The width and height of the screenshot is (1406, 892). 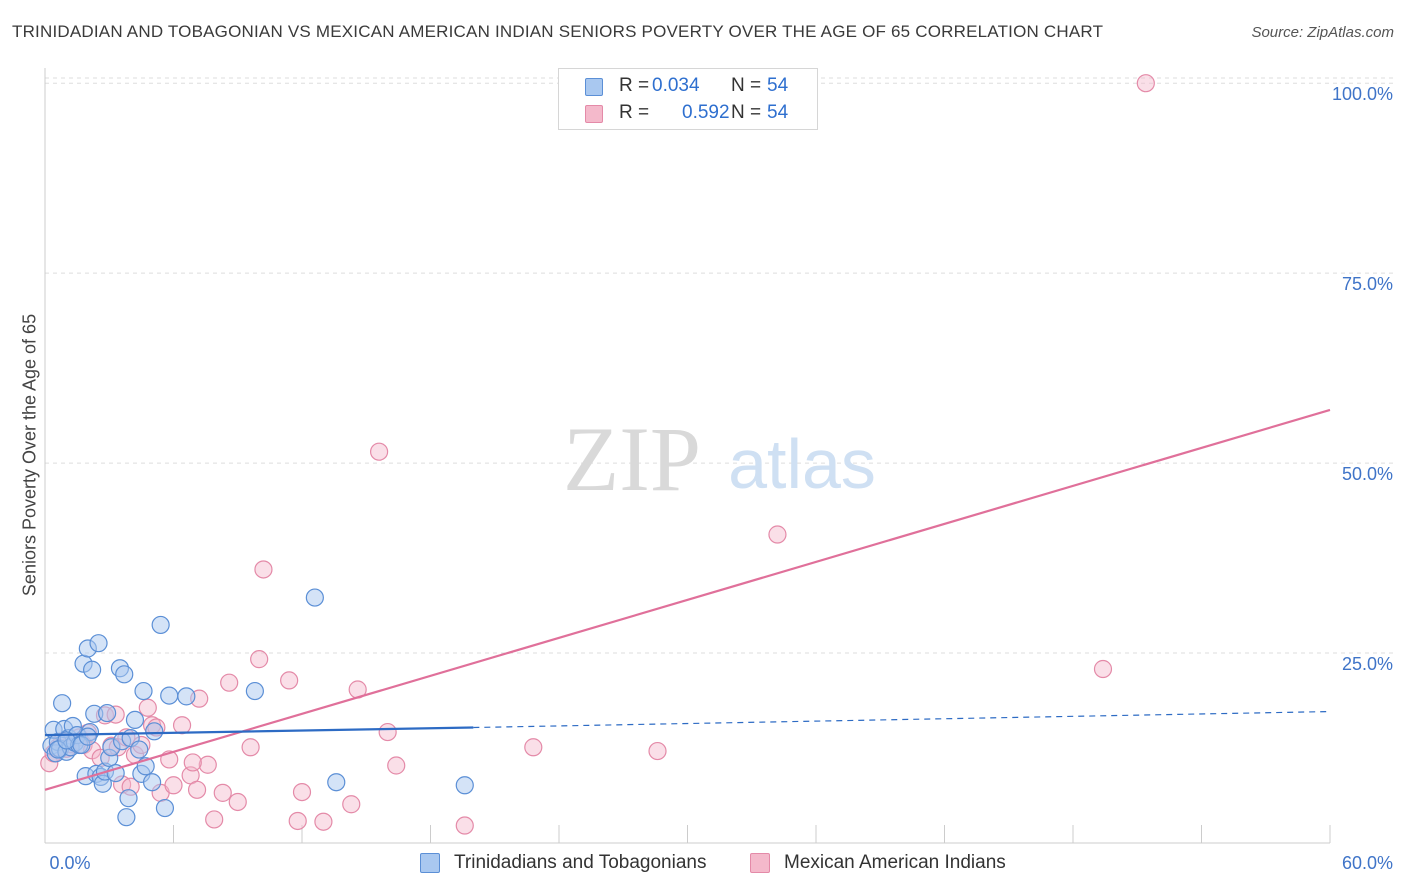 I want to click on x-tick-label-max: 60.0%, so click(x=1367, y=863).